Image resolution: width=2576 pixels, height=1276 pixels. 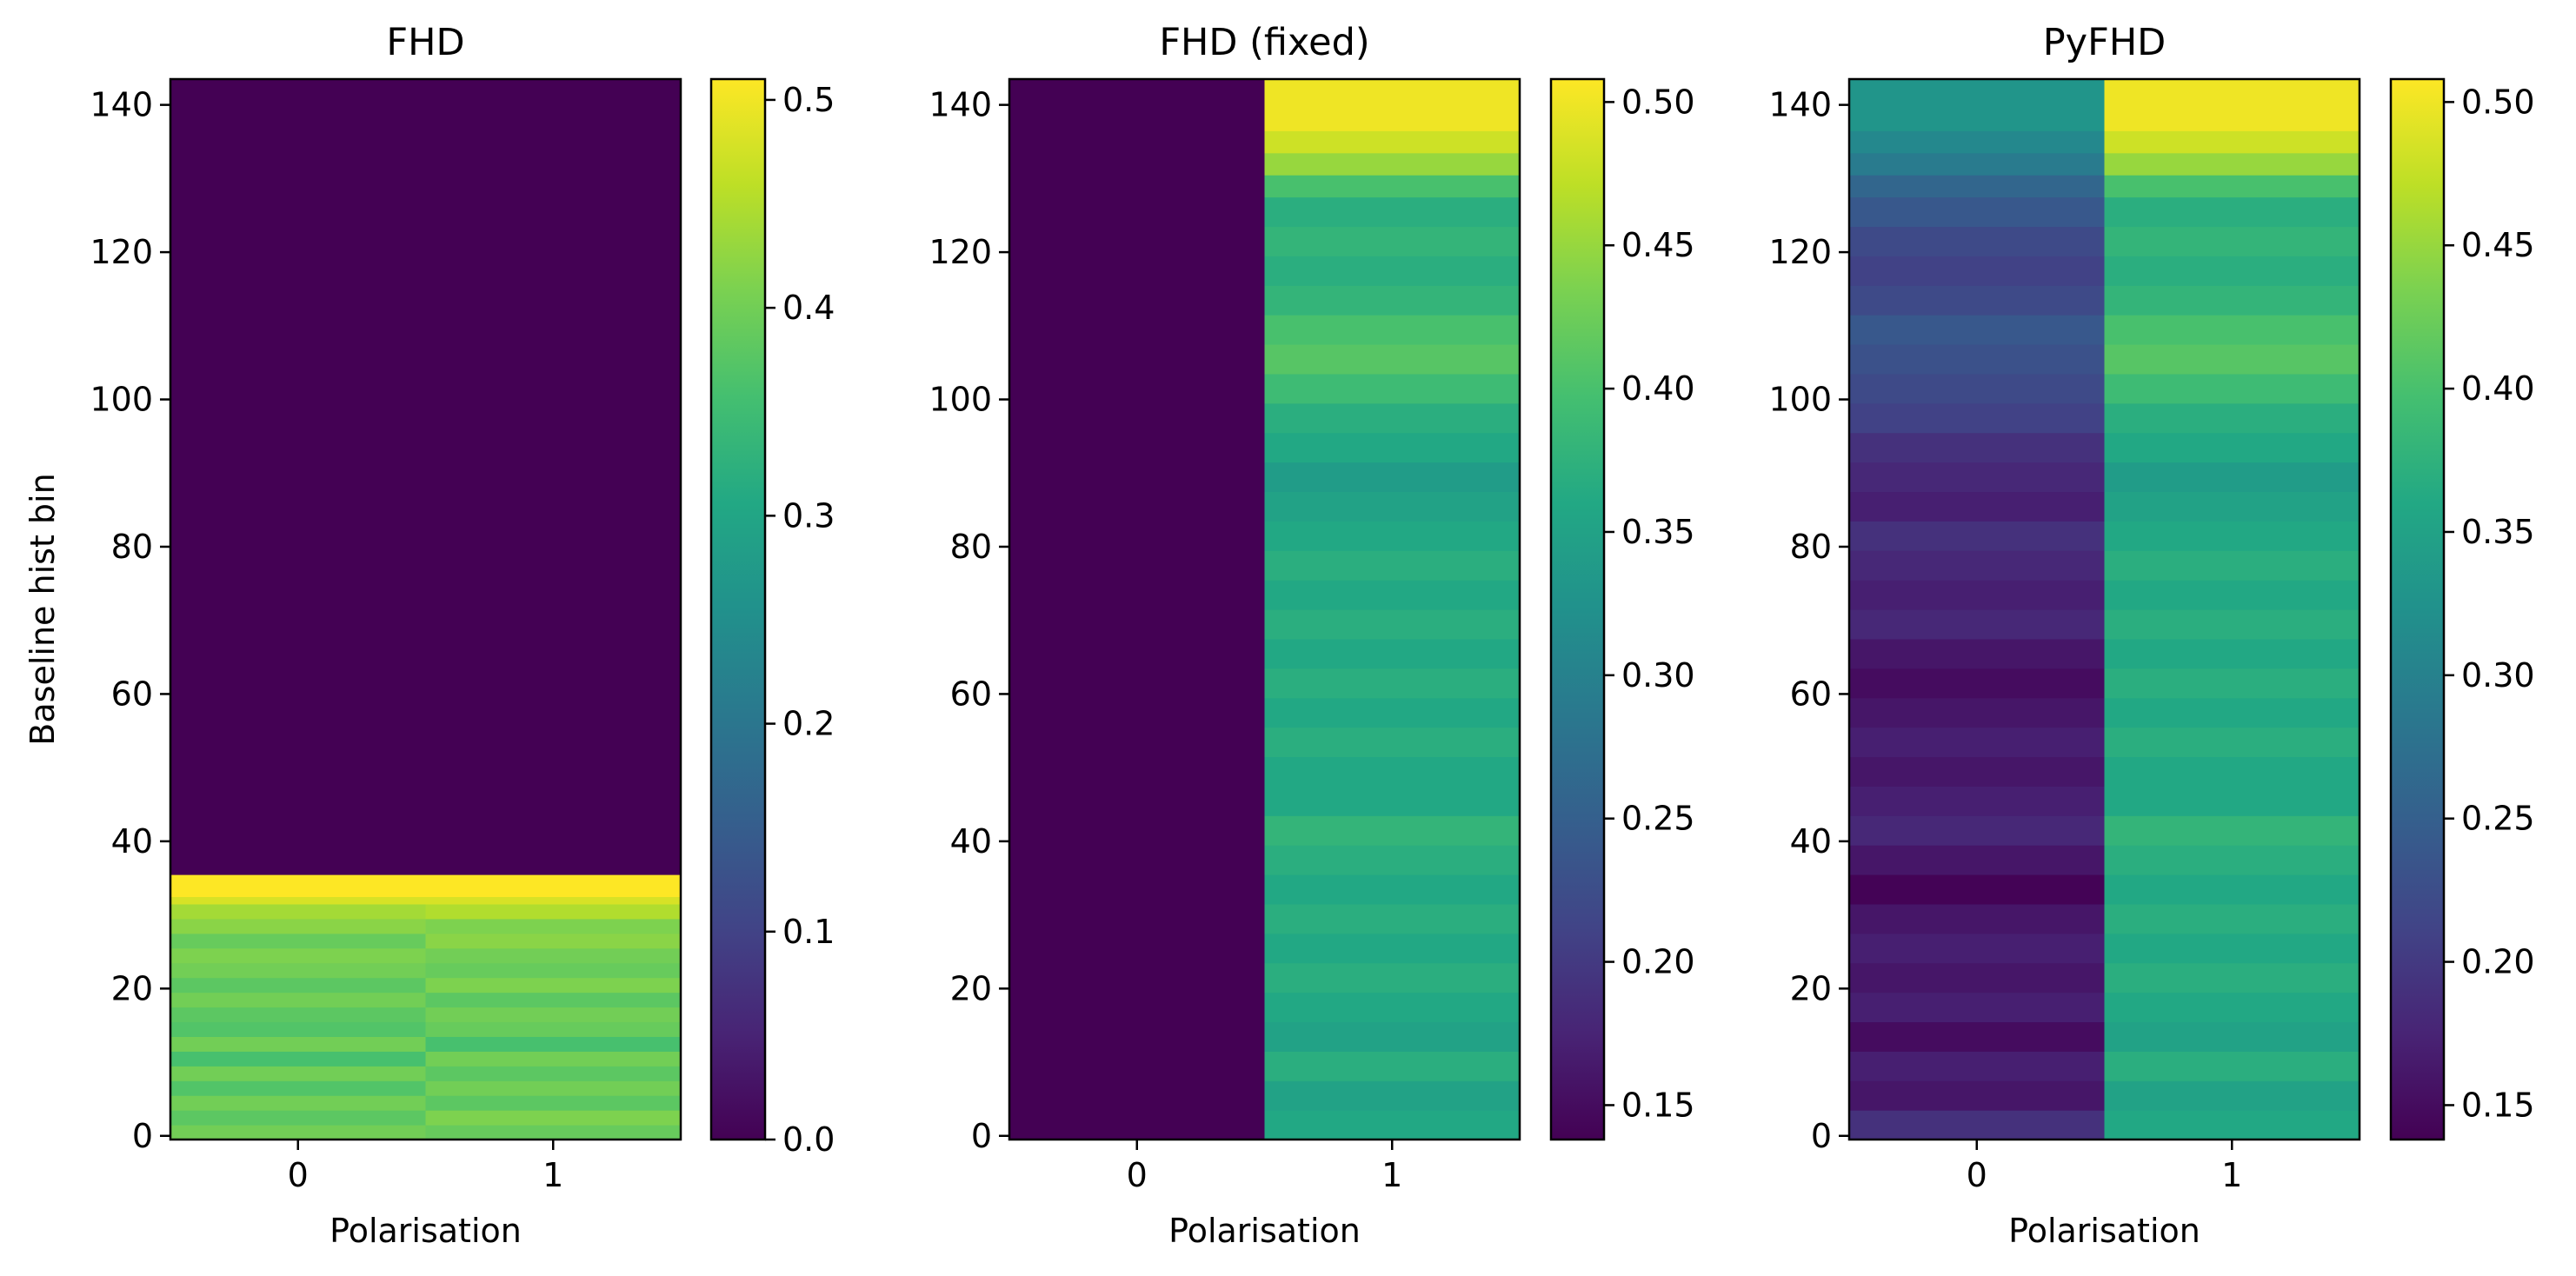 What do you see at coordinates (425, 42) in the screenshot?
I see `chart-title: FHD` at bounding box center [425, 42].